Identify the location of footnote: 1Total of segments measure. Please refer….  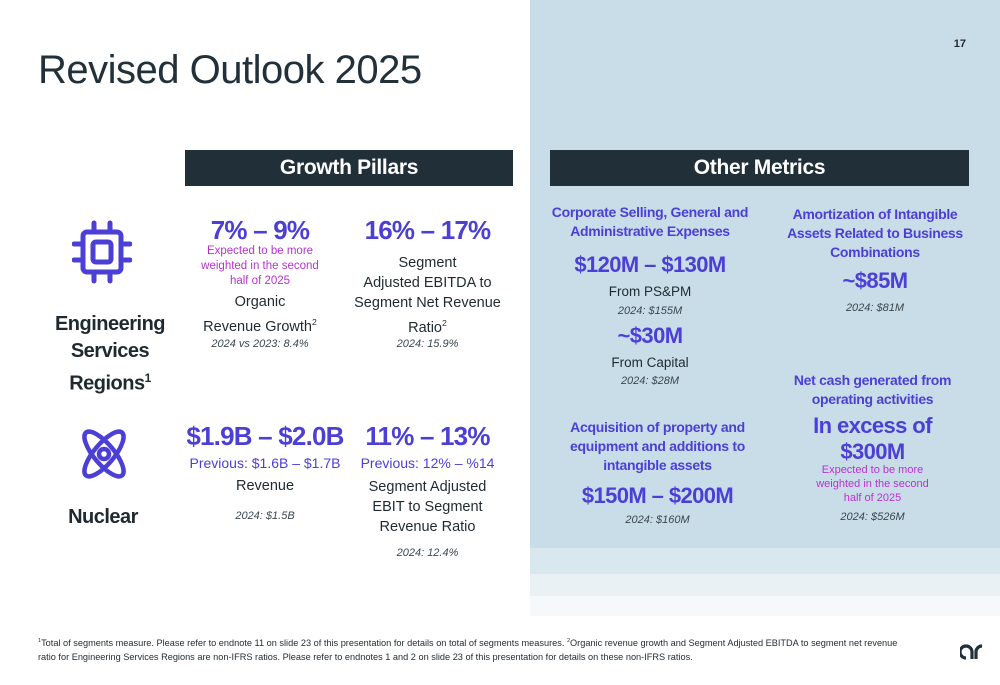
(483, 649).